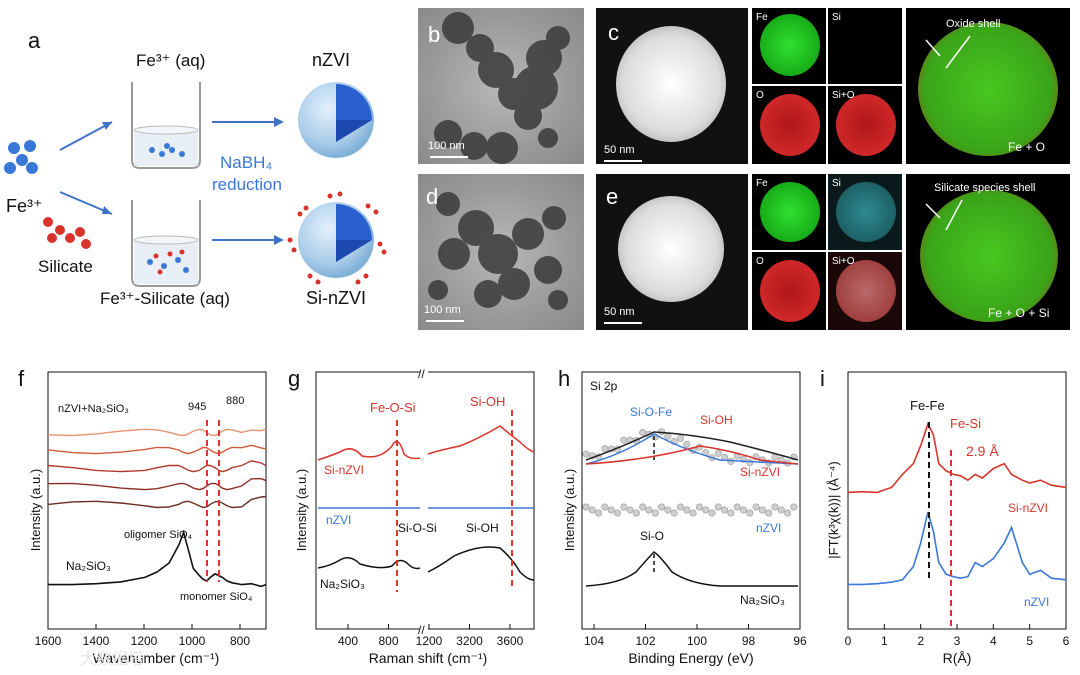  I want to click on chart-i-curves, so click(957, 503).